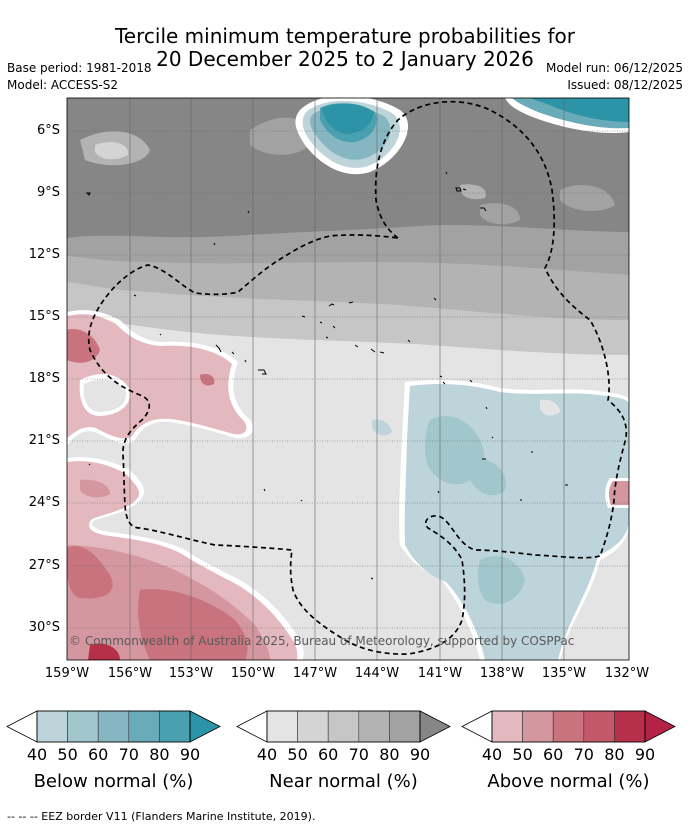 This screenshot has width=690, height=827. I want to click on lat-label-21s: 21°S, so click(44, 440).